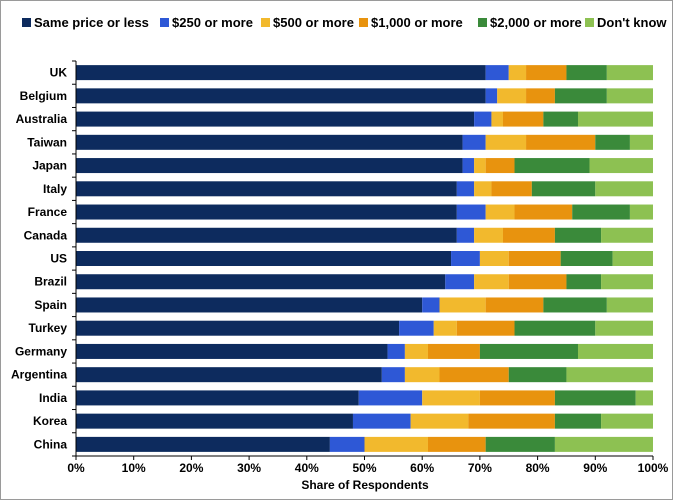  I want to click on bar-argentina-1-000-or-more, so click(474, 375).